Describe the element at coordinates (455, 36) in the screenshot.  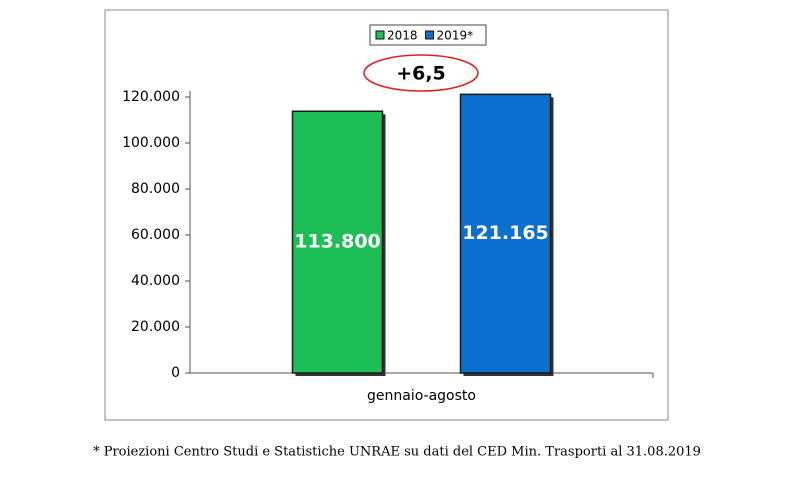
I see `legend-label: 2019*` at that location.